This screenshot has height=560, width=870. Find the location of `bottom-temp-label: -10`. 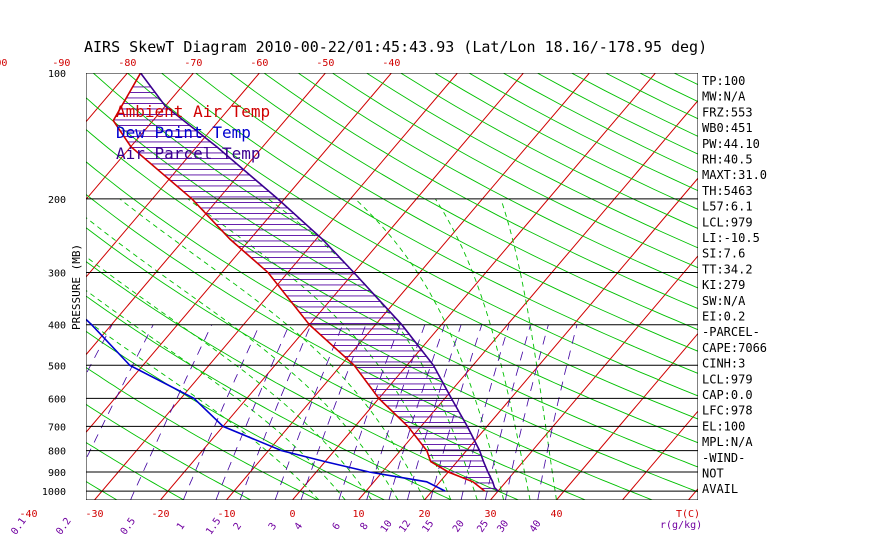

bottom-temp-label: -10 is located at coordinates (226, 514).